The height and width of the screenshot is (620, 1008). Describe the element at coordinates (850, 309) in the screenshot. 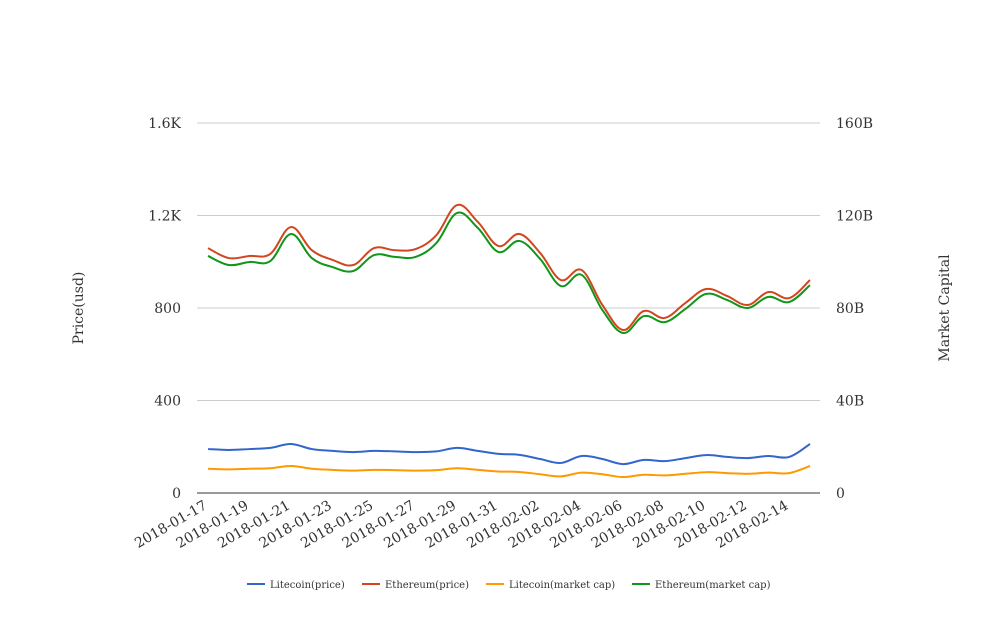

I see `y2-tick-label: 80B` at that location.